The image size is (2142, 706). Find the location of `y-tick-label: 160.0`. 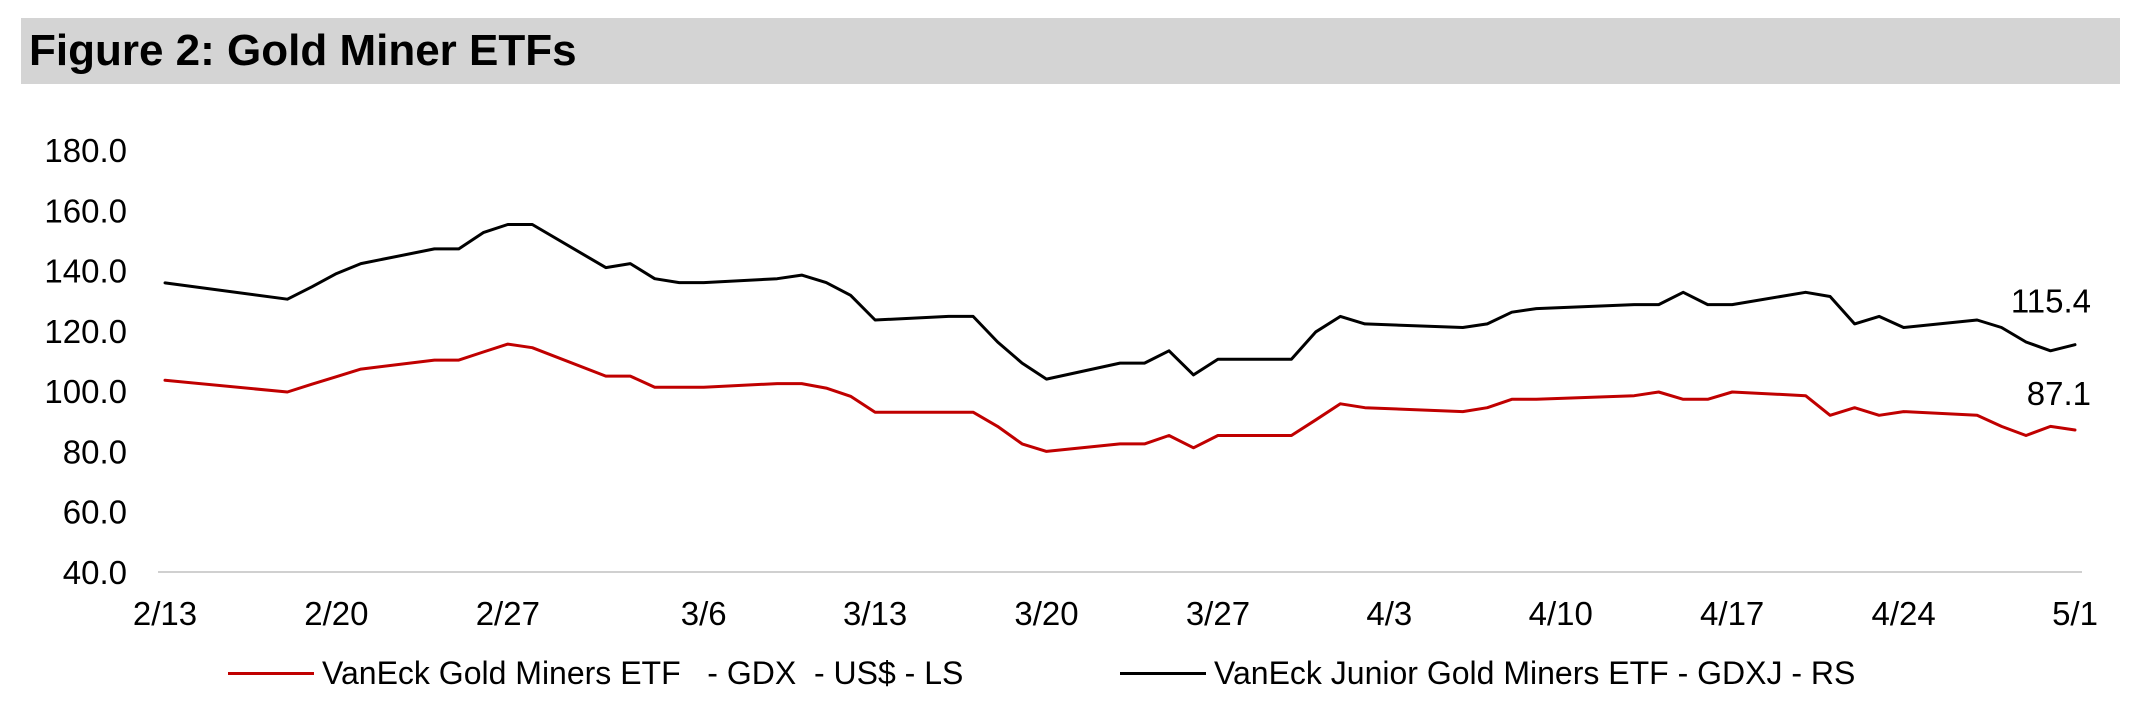

y-tick-label: 160.0 is located at coordinates (85, 210).